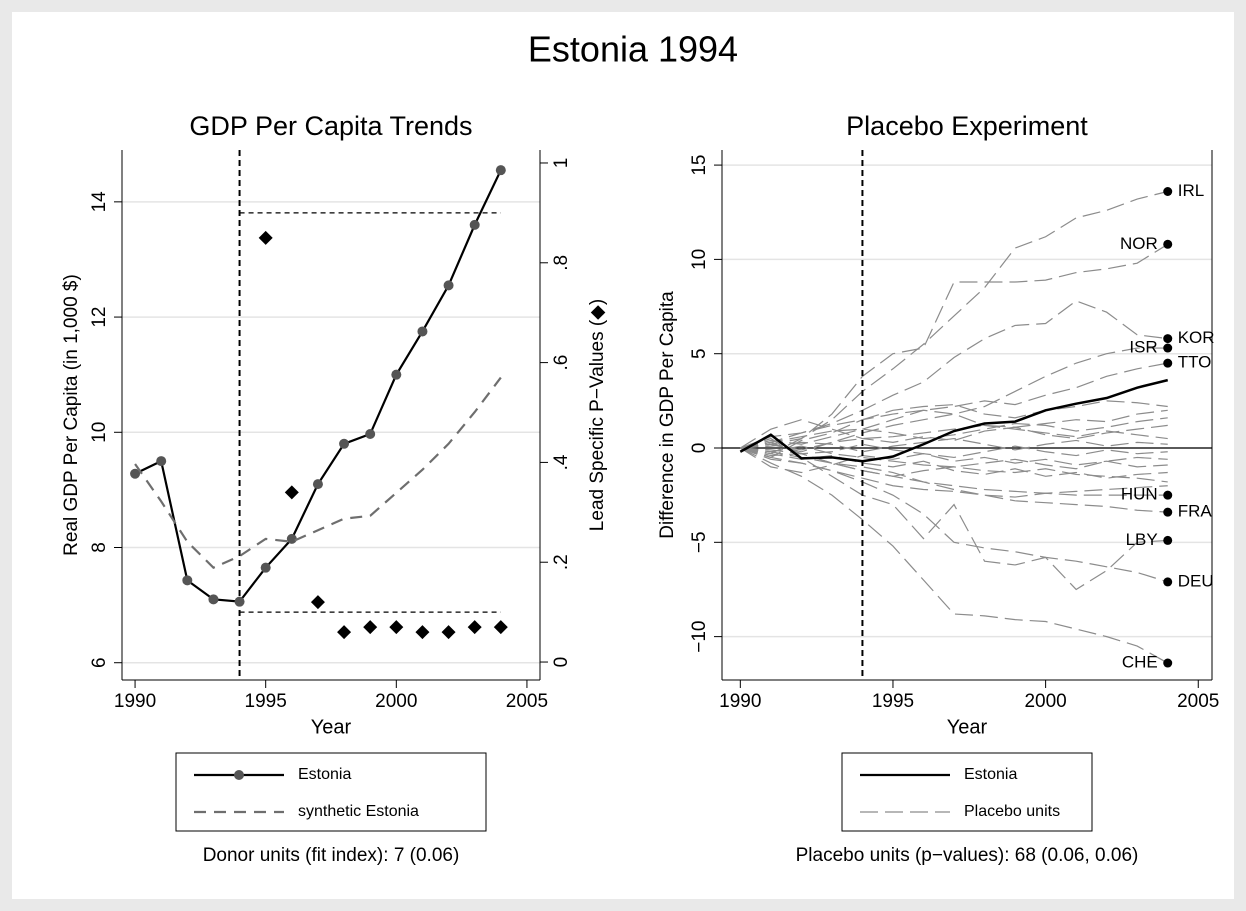 This screenshot has width=1246, height=911. I want to click on y-tick-label: −5, so click(699, 542).